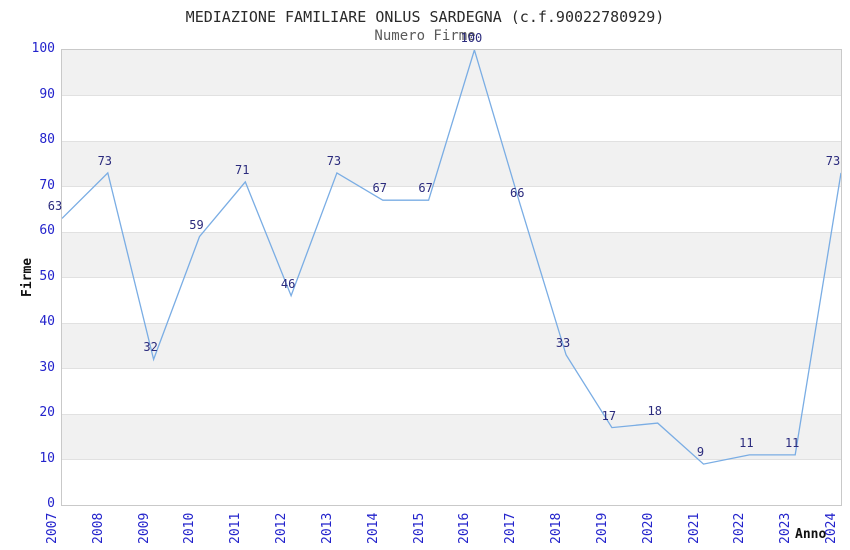  What do you see at coordinates (517, 192) in the screenshot?
I see `data-point-label: 66` at bounding box center [517, 192].